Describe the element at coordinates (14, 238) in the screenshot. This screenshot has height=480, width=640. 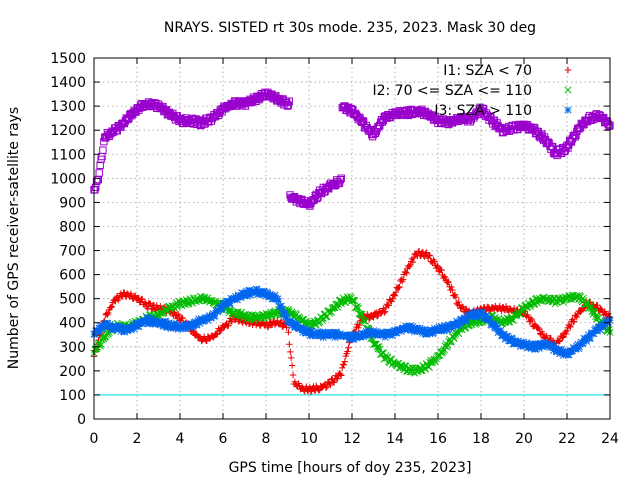
I see `y-axis-title: Number of GPS receiver-satellite rays` at that location.